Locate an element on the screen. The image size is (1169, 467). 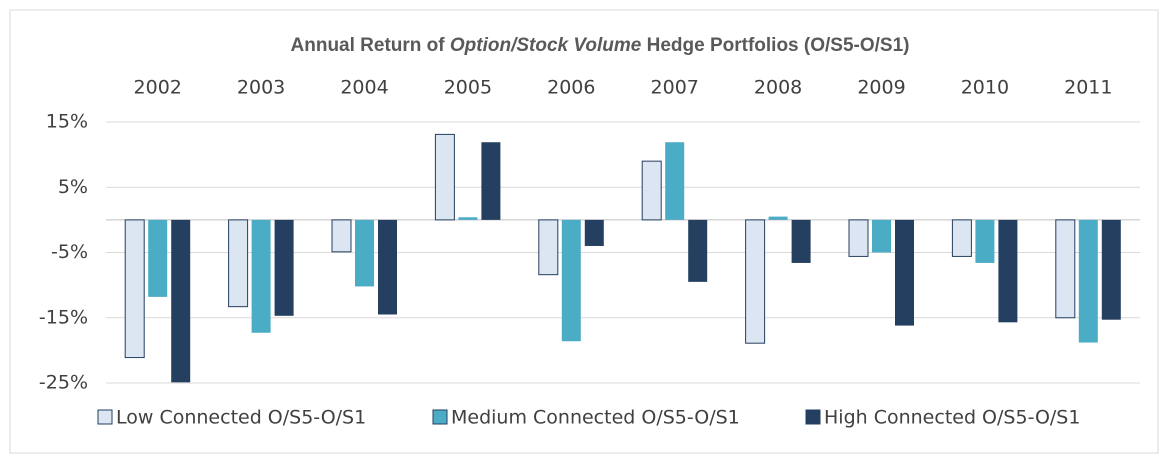
x-tick-label: 2010 is located at coordinates (985, 88).